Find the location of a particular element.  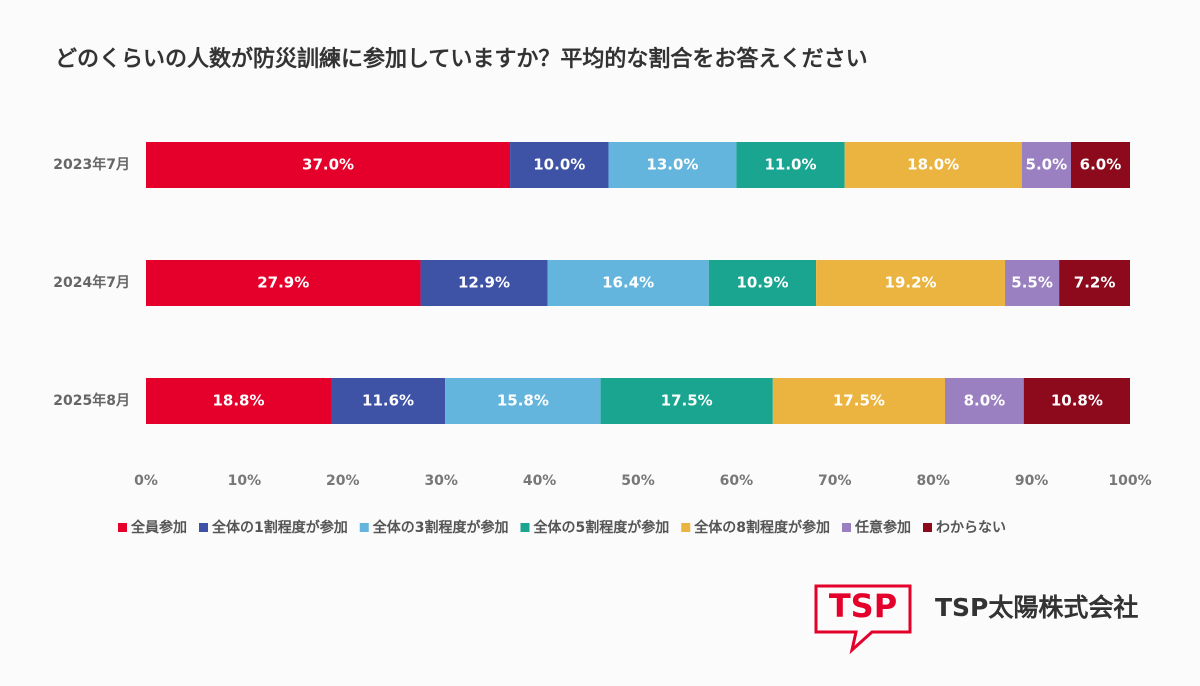

logo: TSP TSP太陽株式会社 is located at coordinates (976, 619).